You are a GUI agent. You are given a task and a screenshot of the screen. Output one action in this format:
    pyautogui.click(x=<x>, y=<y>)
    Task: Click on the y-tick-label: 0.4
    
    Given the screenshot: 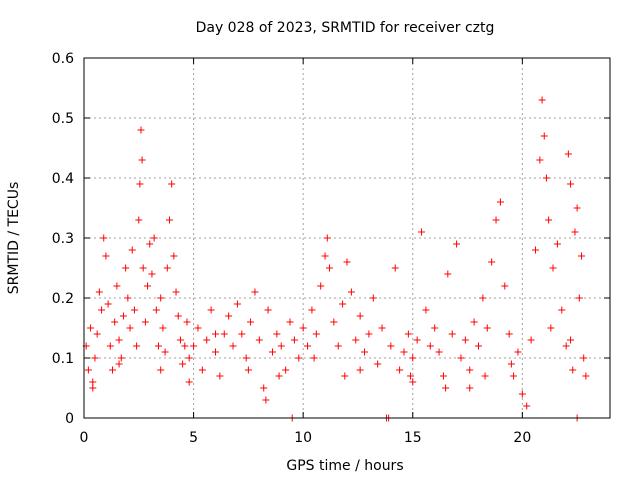 What is the action you would take?
    pyautogui.click(x=63, y=179)
    